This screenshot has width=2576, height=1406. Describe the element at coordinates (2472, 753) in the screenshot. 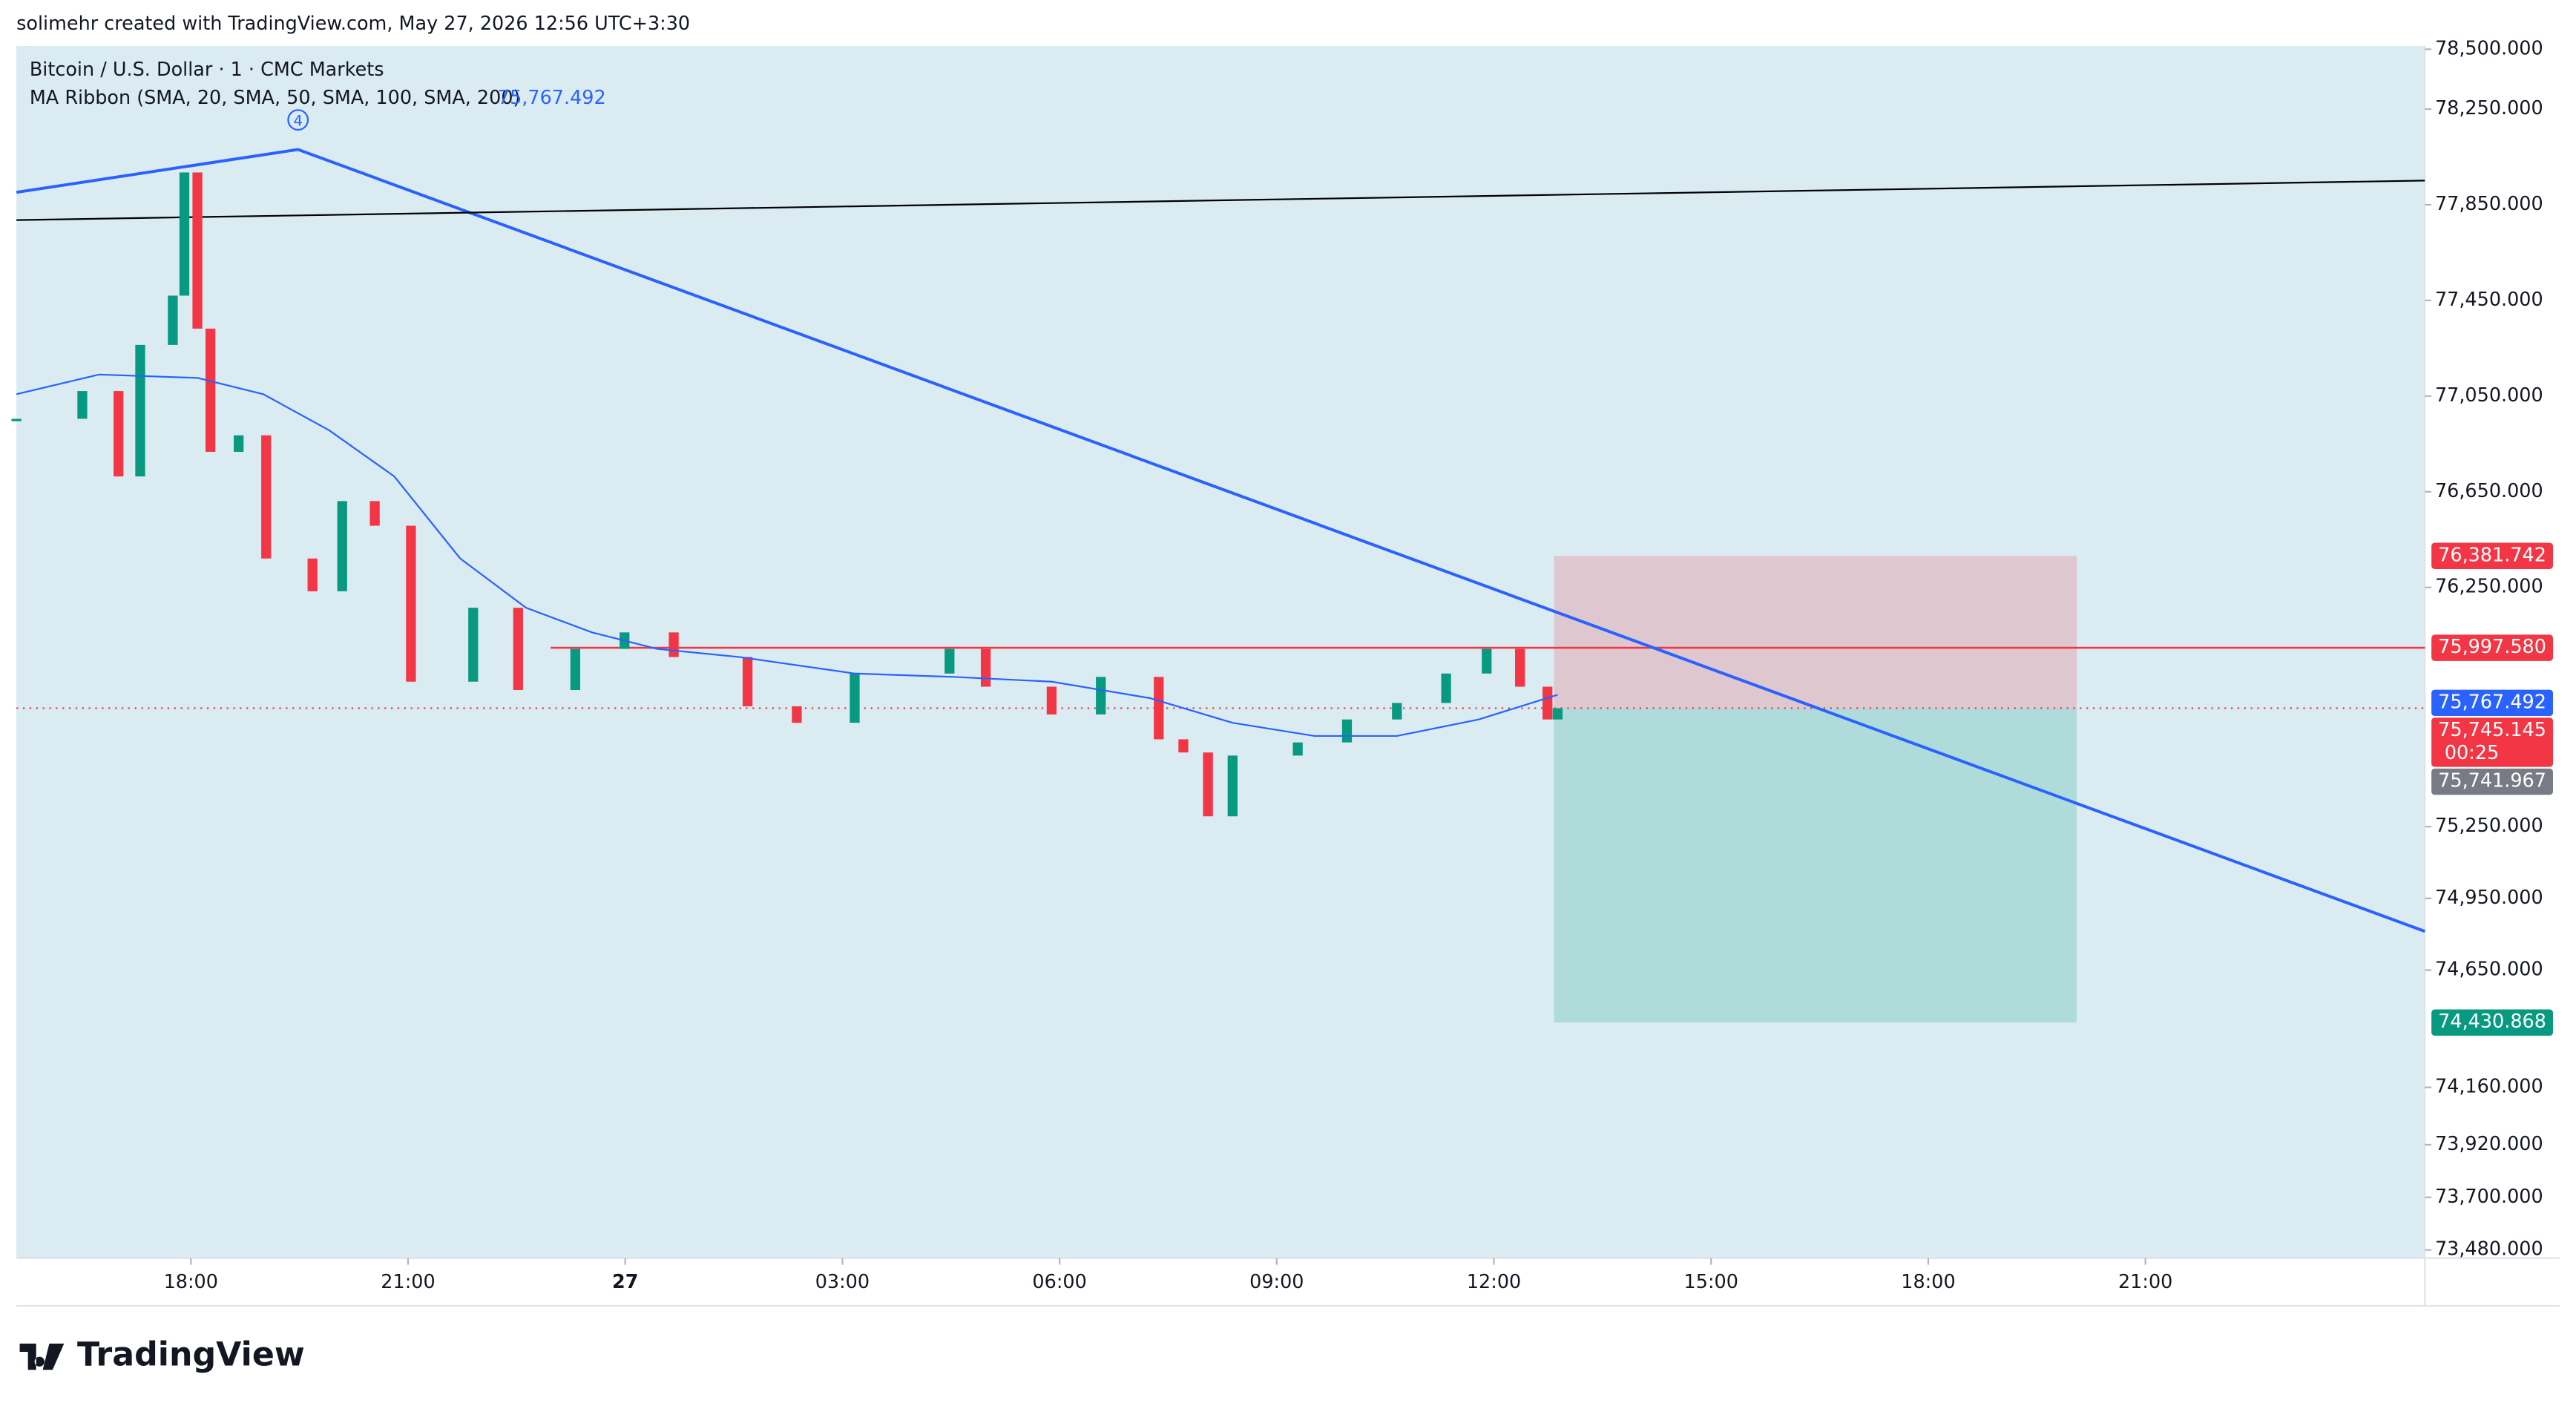

I see `countdown: 00:25` at that location.